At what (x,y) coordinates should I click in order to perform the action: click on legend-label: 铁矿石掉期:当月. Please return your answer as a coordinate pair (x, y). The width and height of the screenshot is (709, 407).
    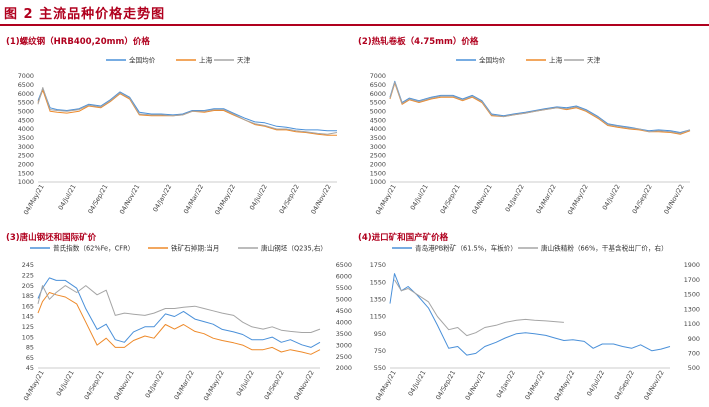
    Looking at the image, I should click on (195, 247).